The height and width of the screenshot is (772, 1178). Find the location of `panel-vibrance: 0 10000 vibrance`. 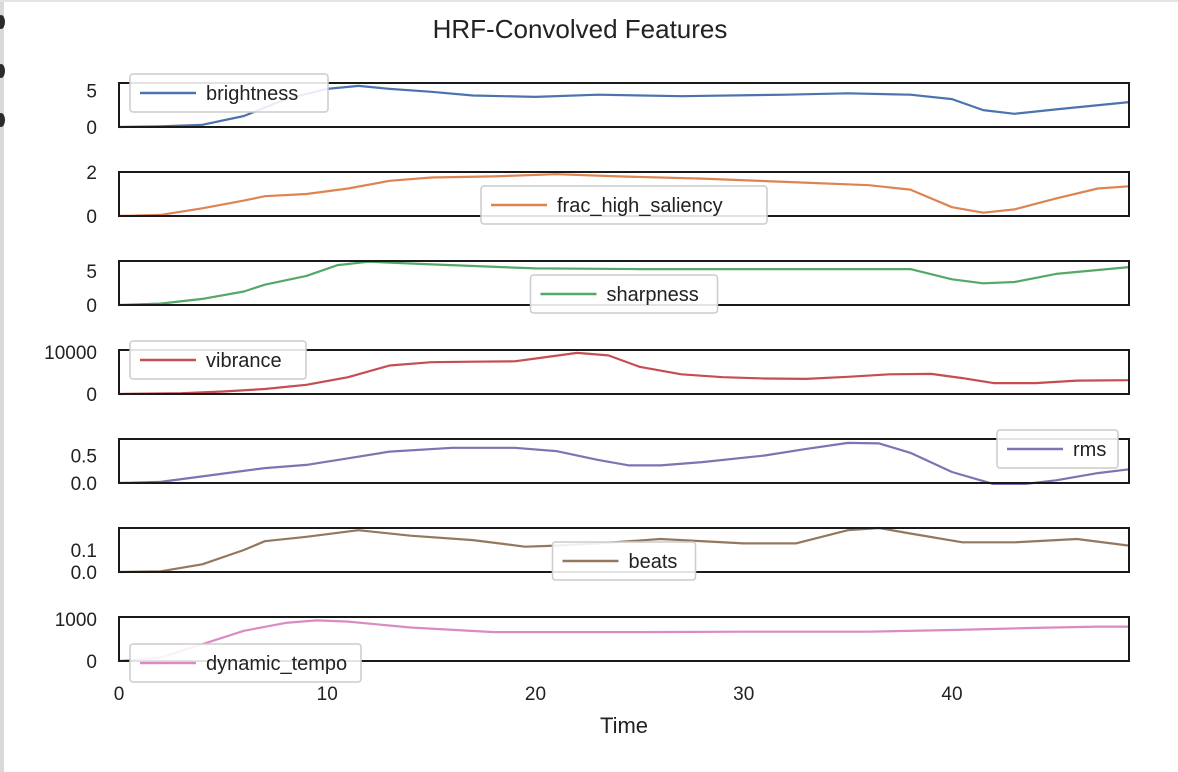

panel-vibrance: 0 10000 vibrance is located at coordinates (587, 373).